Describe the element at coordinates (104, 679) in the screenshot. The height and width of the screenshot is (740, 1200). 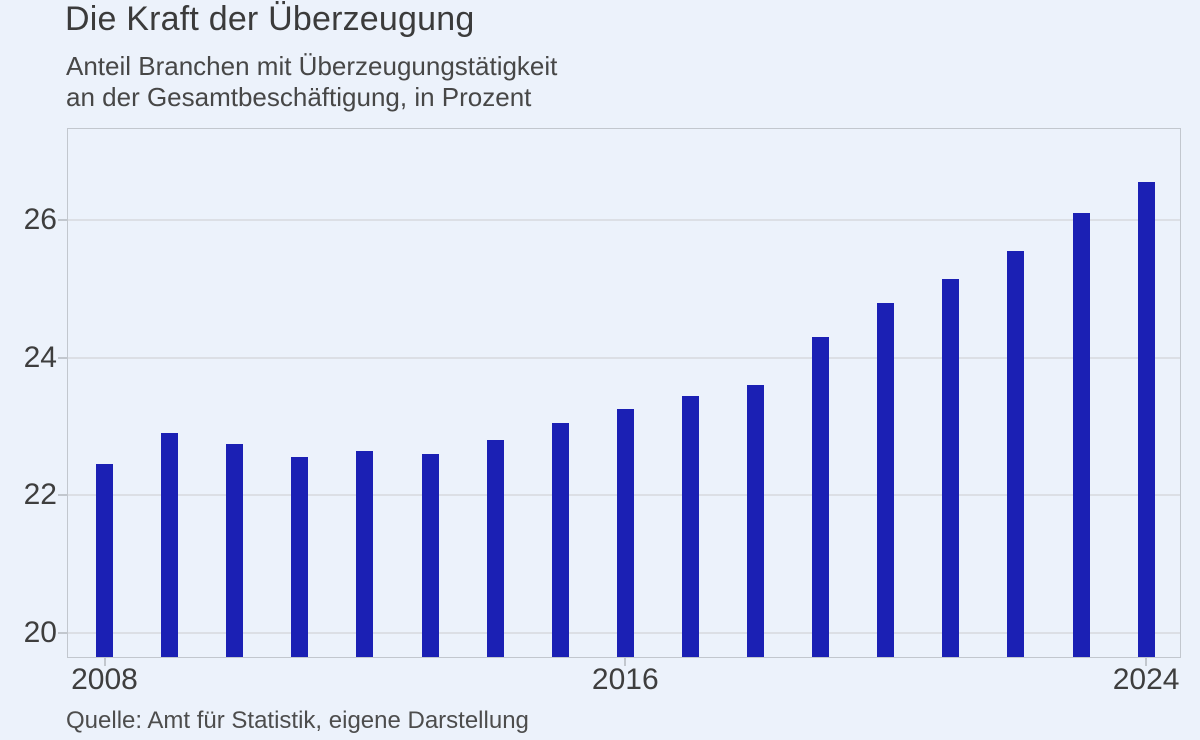
I see `x-tick-label-2008: 2008` at that location.